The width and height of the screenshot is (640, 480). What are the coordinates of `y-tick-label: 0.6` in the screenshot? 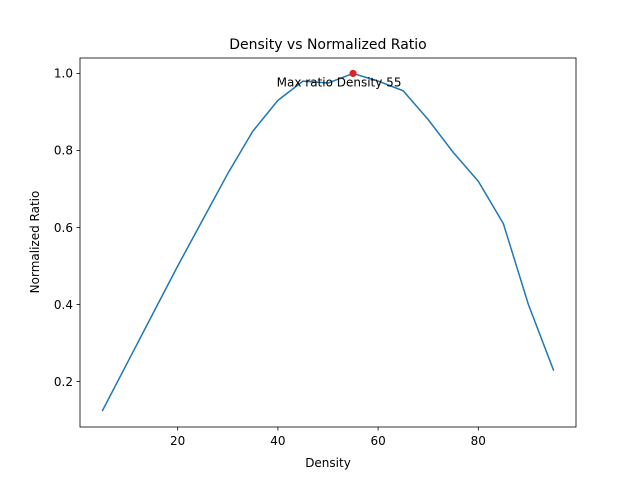 It's located at (63, 228).